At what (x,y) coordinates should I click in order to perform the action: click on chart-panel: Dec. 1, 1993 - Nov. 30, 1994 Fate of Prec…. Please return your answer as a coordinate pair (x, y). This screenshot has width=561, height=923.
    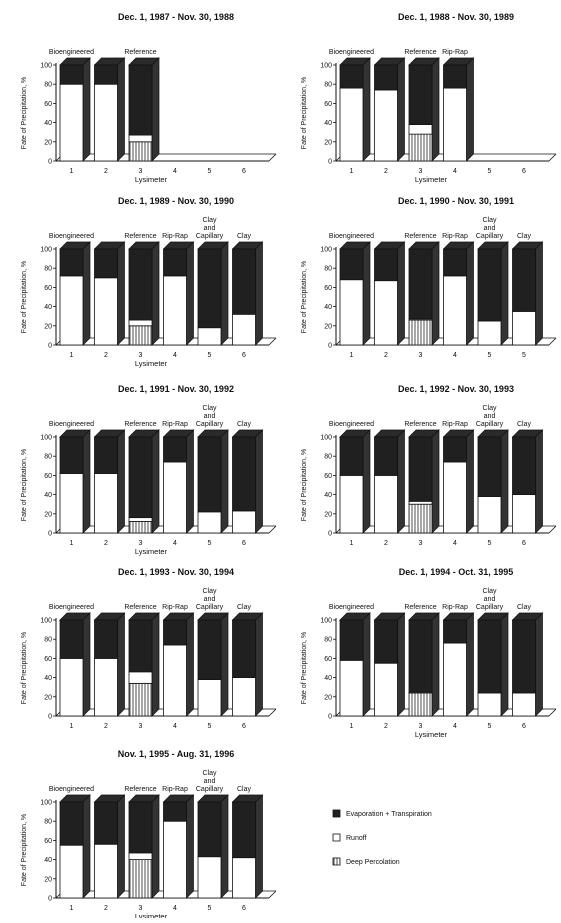
    Looking at the image, I should click on (149, 648).